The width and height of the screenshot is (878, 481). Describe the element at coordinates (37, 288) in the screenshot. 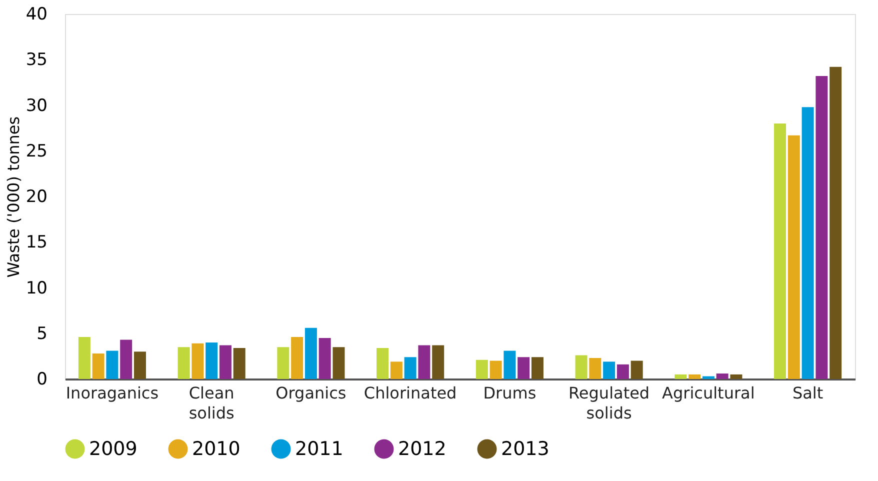

I see `y-tick-label: 10` at that location.